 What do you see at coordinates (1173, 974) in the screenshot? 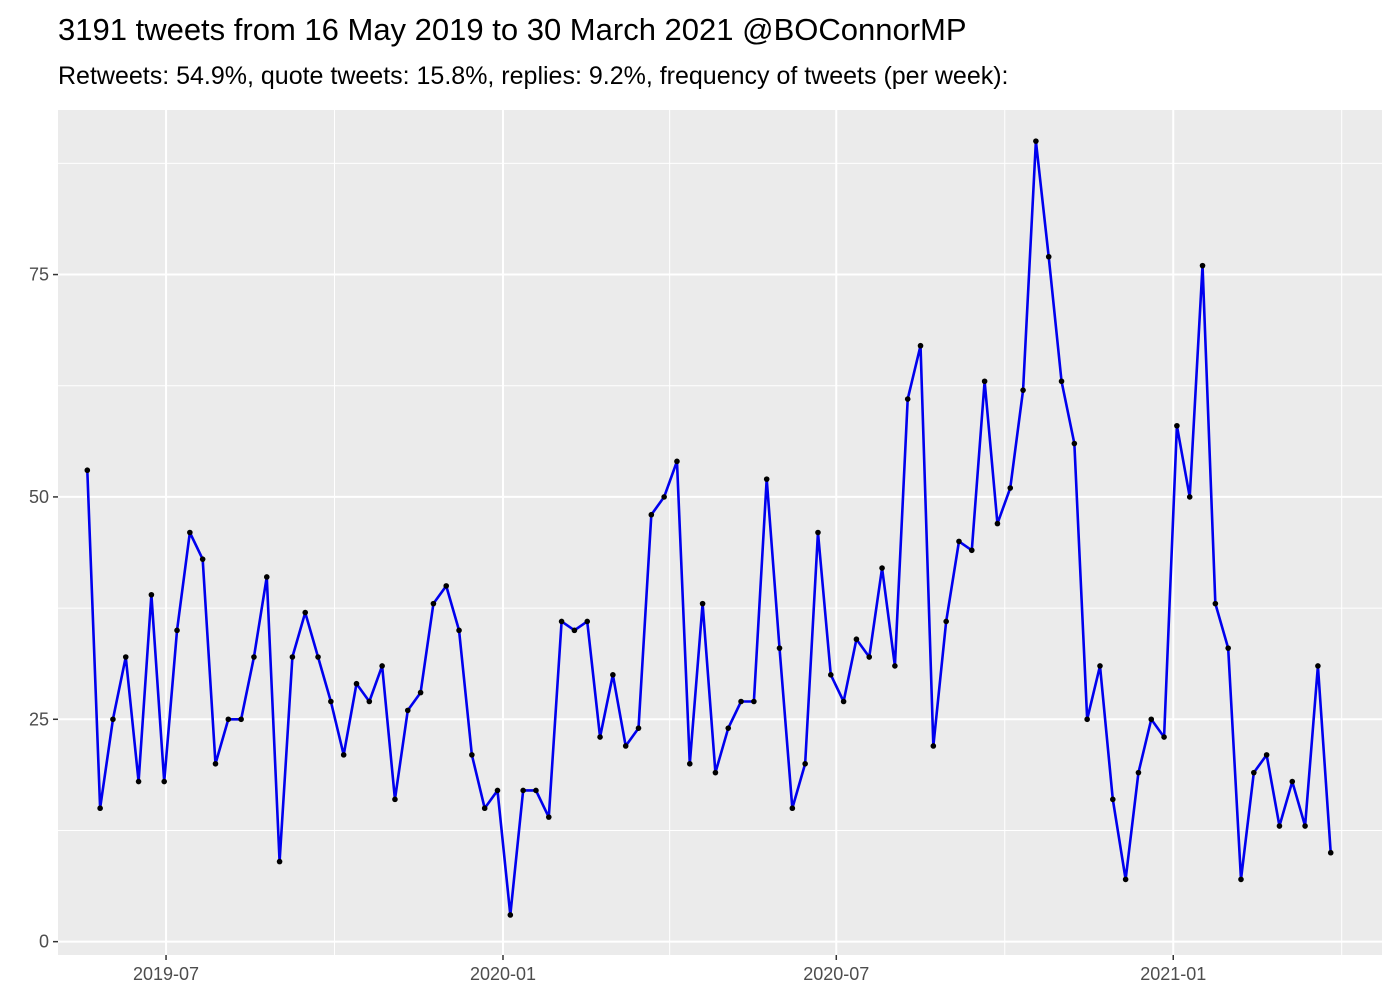
I see `x-tick-label: 2021-01` at bounding box center [1173, 974].